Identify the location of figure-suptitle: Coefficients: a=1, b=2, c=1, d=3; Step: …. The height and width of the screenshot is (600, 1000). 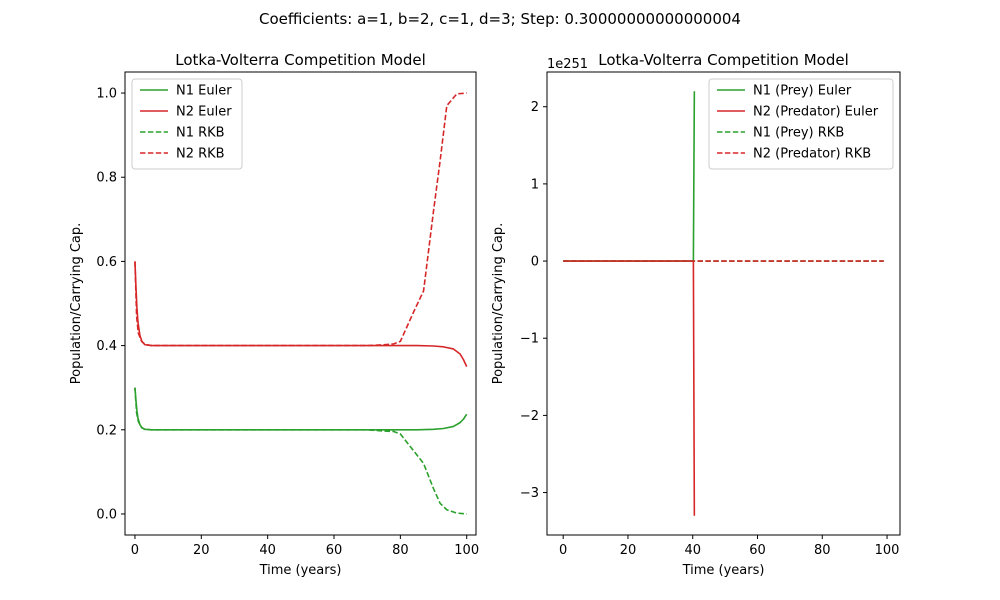
(500, 19).